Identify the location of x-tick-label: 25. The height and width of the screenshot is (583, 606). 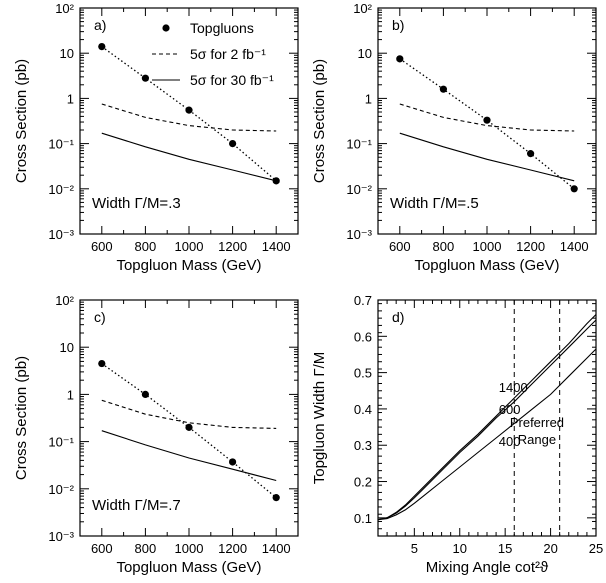
(596, 548).